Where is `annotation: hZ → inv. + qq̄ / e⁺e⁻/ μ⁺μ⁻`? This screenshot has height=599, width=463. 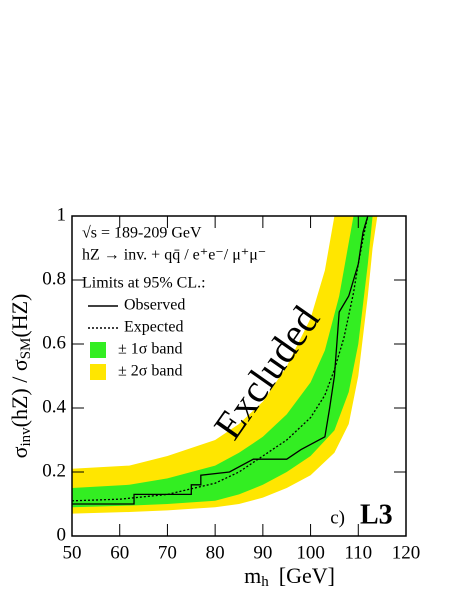
annotation: hZ → inv. + qq̄ / e⁺e⁻/ μ⁺μ⁻ is located at coordinates (174, 255).